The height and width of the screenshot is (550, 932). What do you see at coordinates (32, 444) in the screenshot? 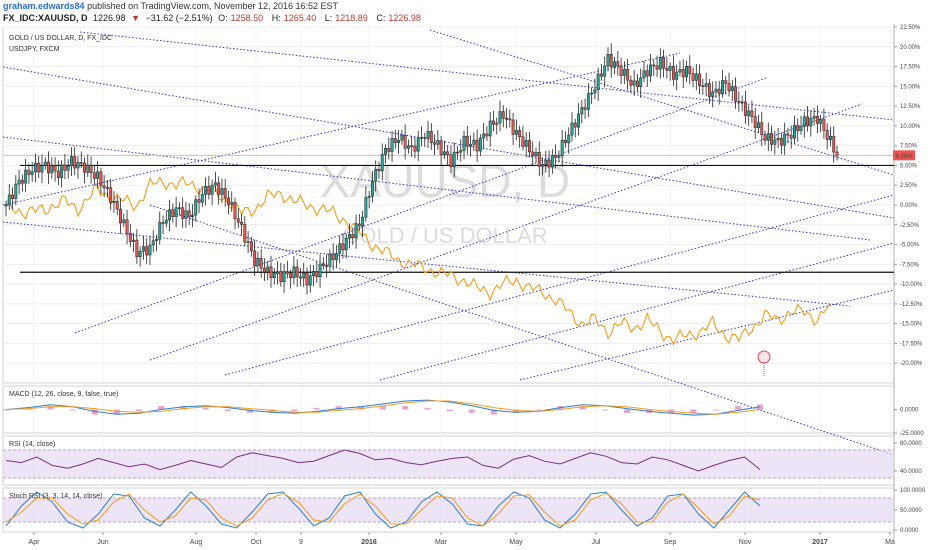
I see `rsi-legend-title: RSI (14, close)` at bounding box center [32, 444].